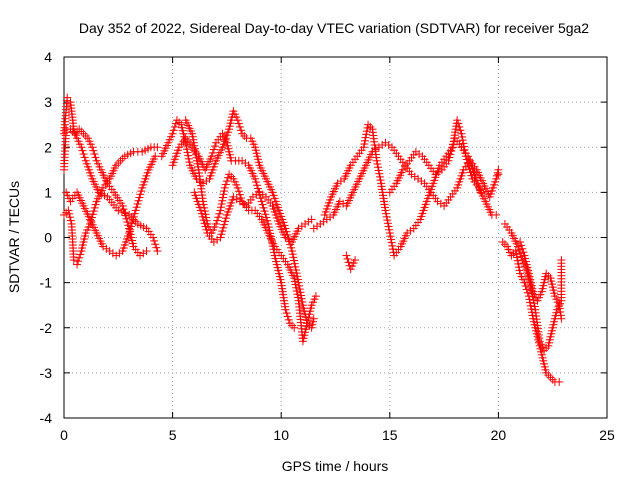 Image resolution: width=640 pixels, height=480 pixels. Describe the element at coordinates (48, 238) in the screenshot. I see `y-tick-label: 0` at that location.